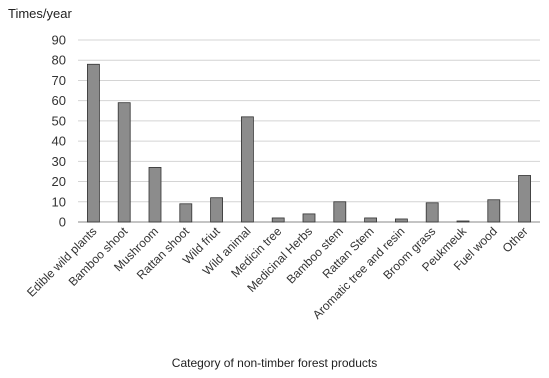 The height and width of the screenshot is (378, 549). Describe the element at coordinates (59, 60) in the screenshot. I see `y-tick-label: 80` at that location.